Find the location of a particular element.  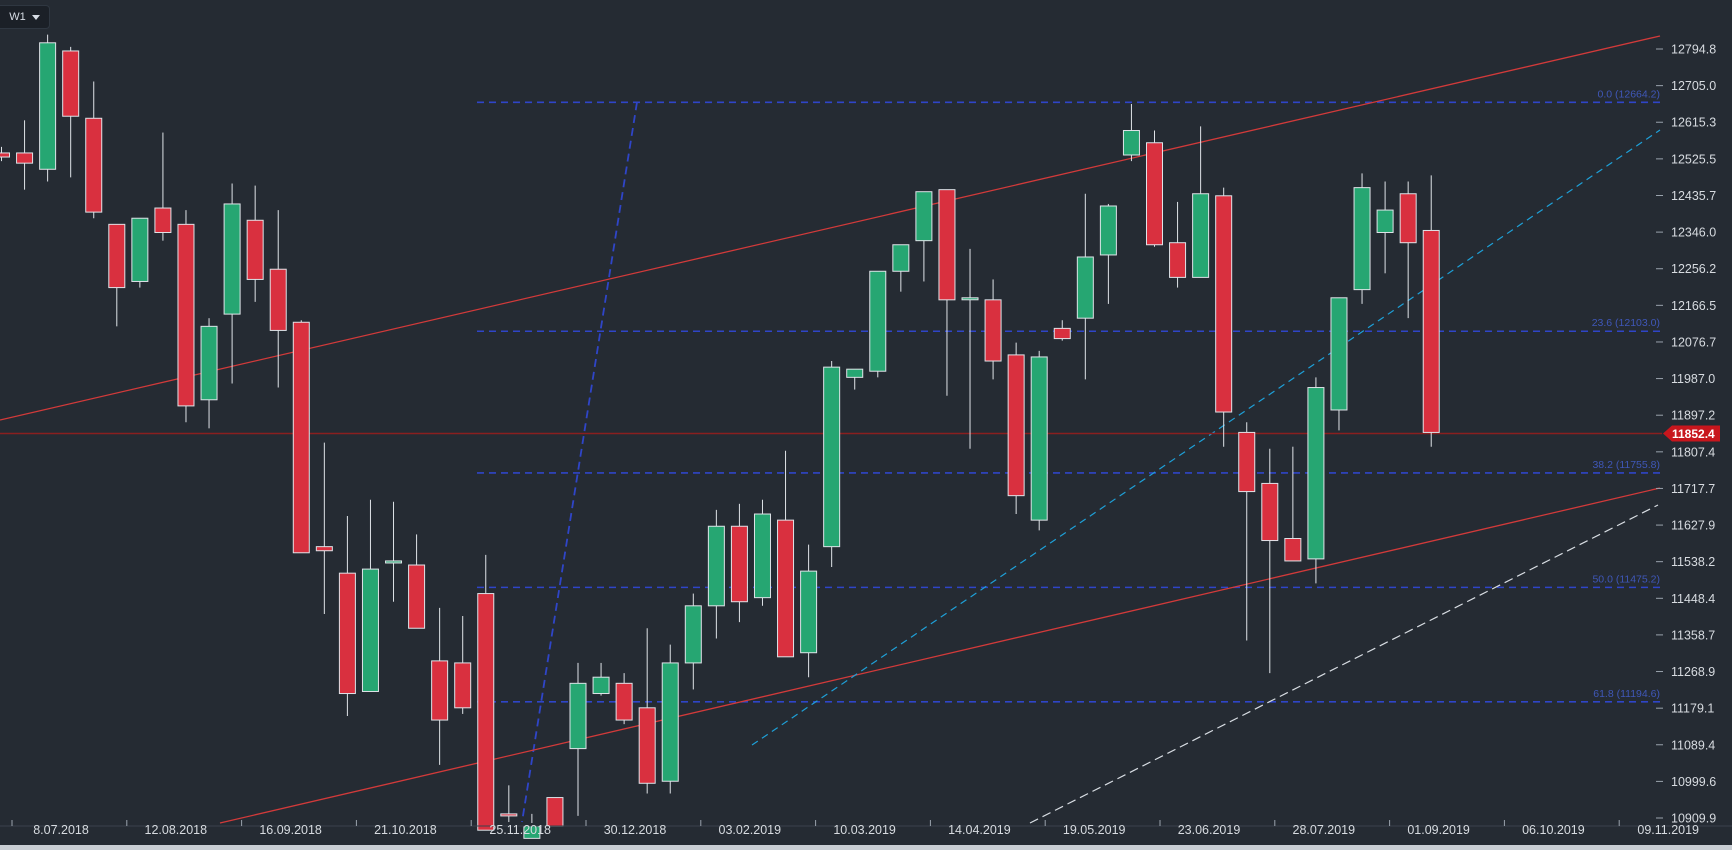

time-tick-label: 03.02.2019 is located at coordinates (750, 830).